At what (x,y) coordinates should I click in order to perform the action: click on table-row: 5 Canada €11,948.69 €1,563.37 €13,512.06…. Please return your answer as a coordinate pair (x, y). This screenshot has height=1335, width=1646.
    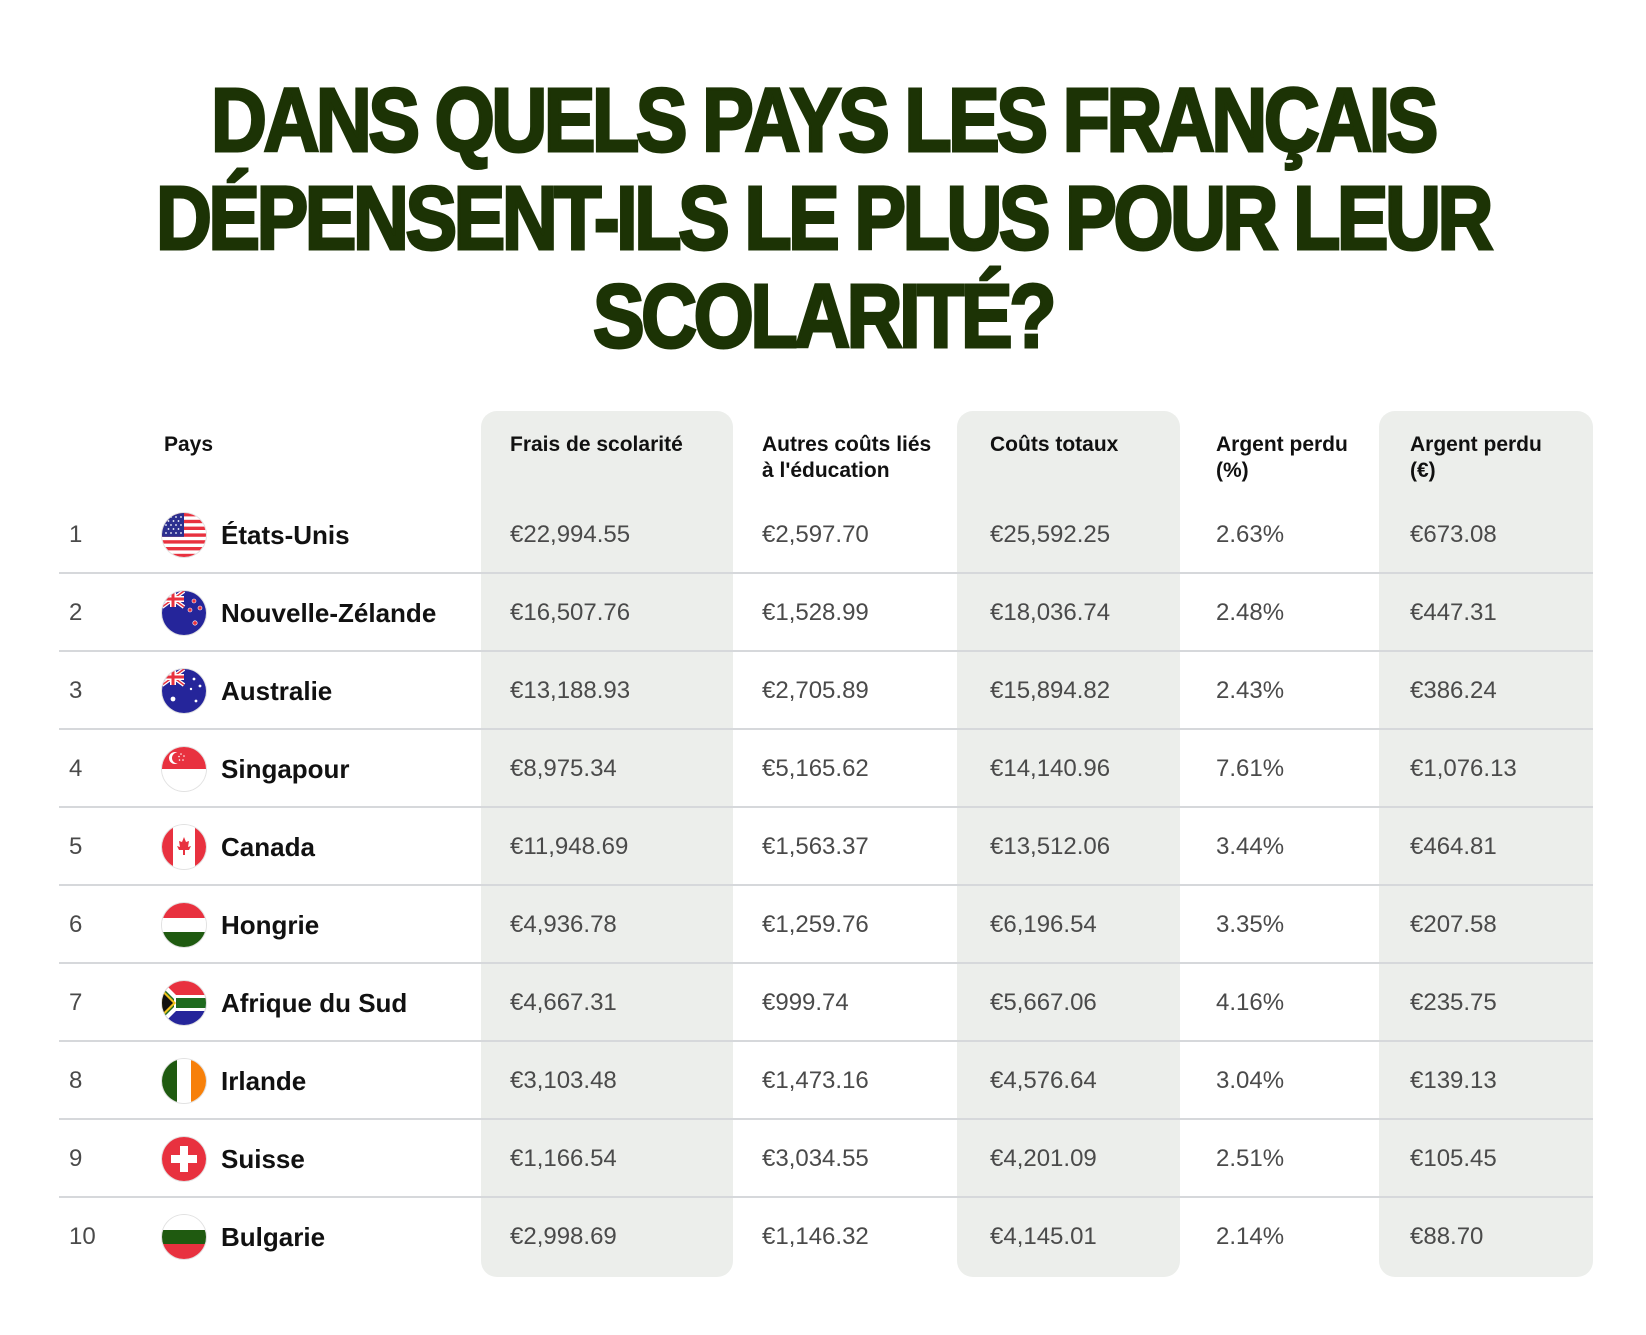
    Looking at the image, I should click on (823, 847).